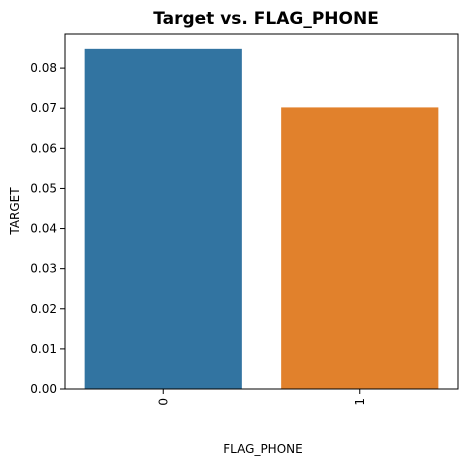 The image size is (471, 465). I want to click on y-tick-label: 0.04, so click(43, 229).